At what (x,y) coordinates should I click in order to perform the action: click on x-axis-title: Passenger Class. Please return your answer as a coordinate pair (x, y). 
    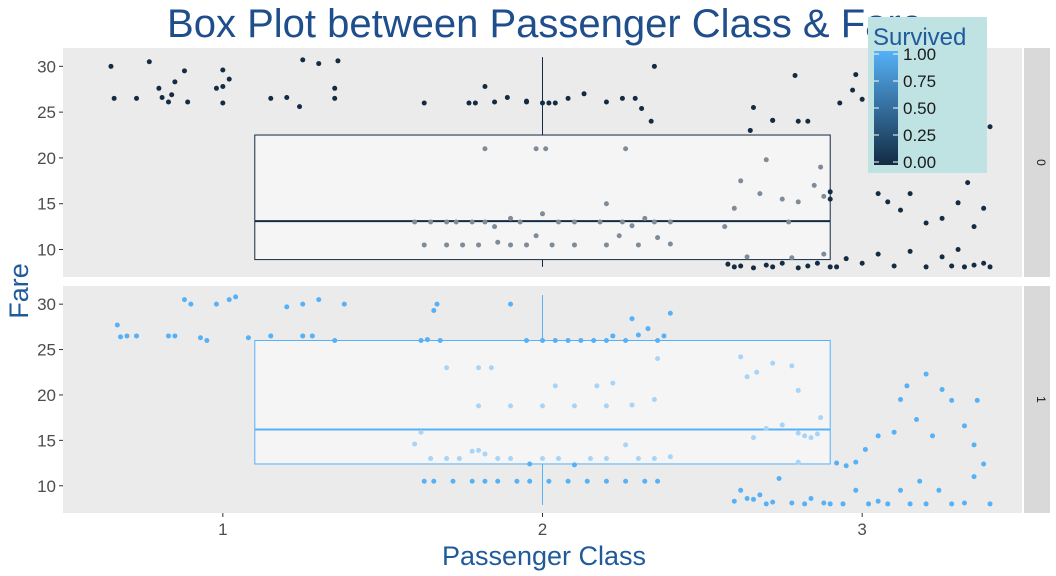
    Looking at the image, I should click on (544, 556).